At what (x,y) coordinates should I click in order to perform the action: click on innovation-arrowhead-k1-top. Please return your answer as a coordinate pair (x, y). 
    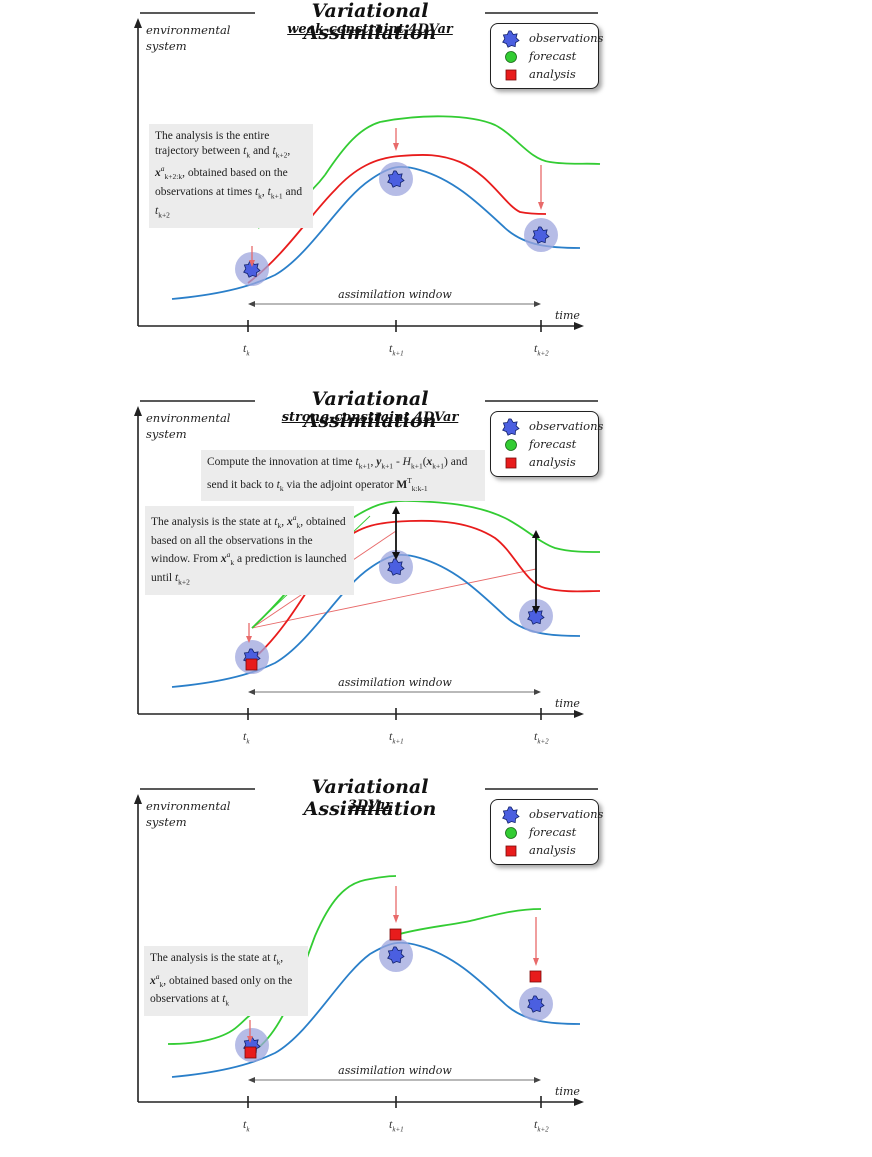
    Looking at the image, I should click on (396, 510).